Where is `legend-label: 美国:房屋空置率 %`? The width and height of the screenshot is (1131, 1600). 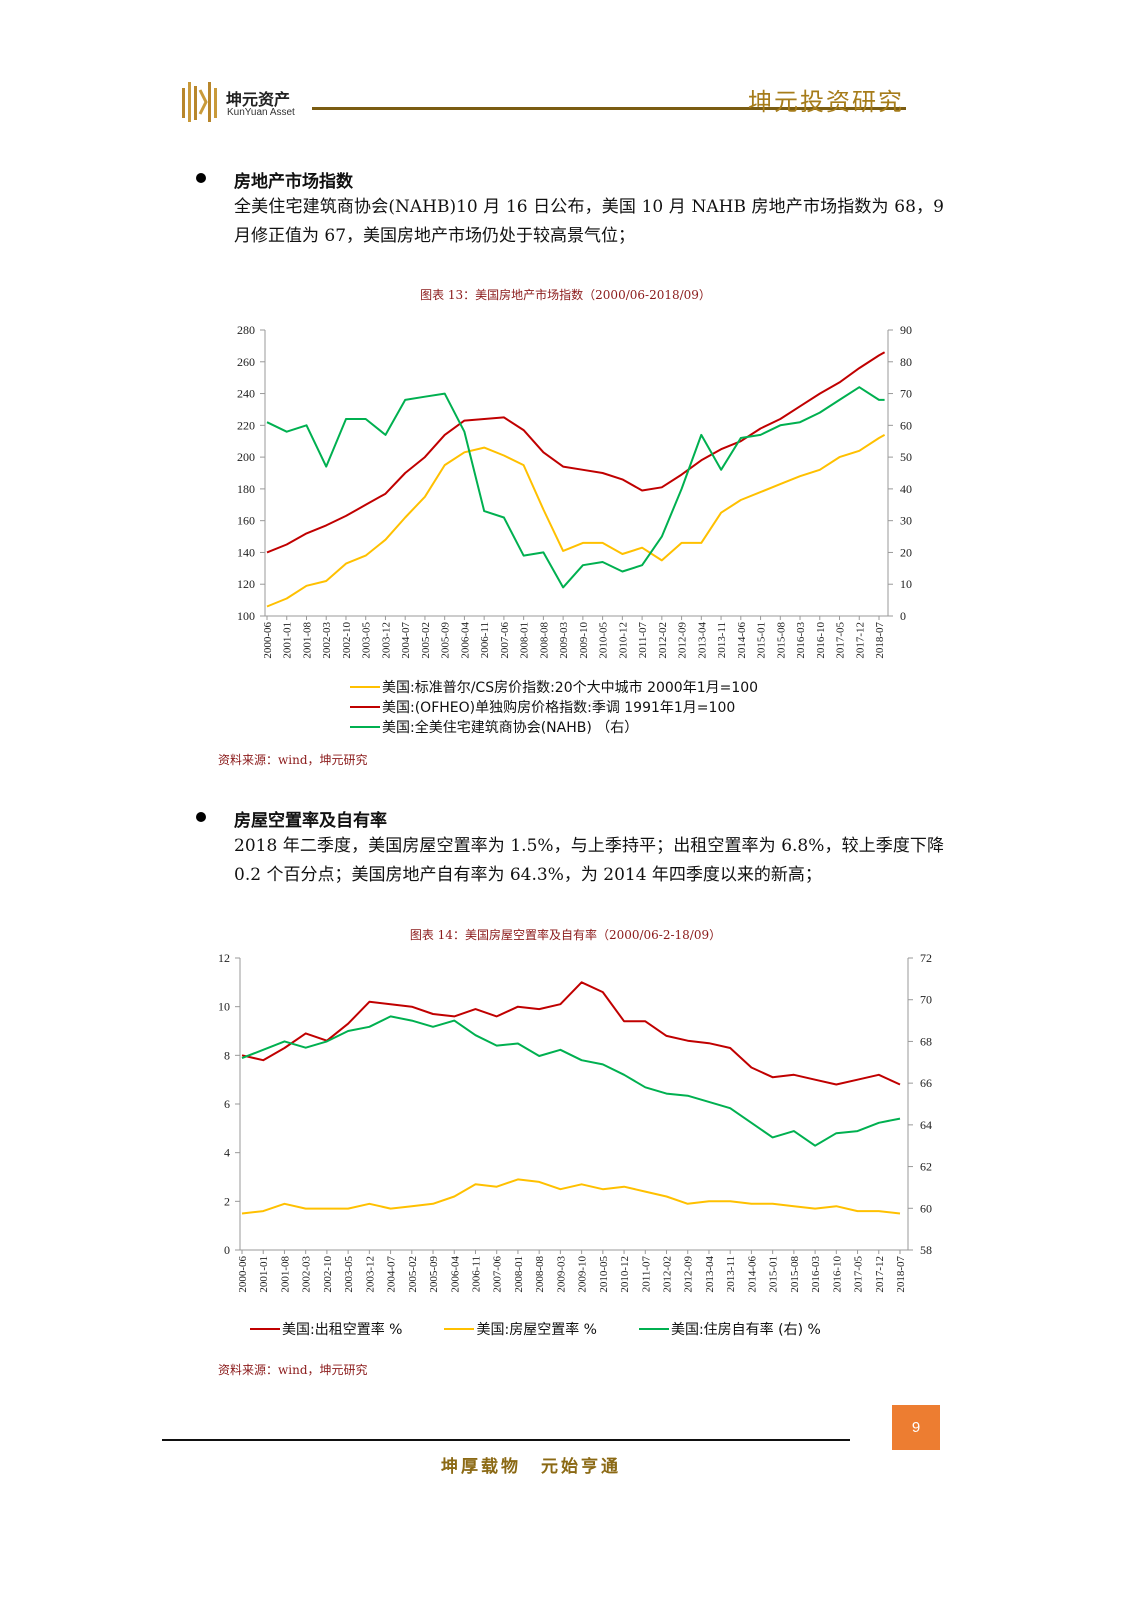 legend-label: 美国:房屋空置率 % is located at coordinates (536, 1330).